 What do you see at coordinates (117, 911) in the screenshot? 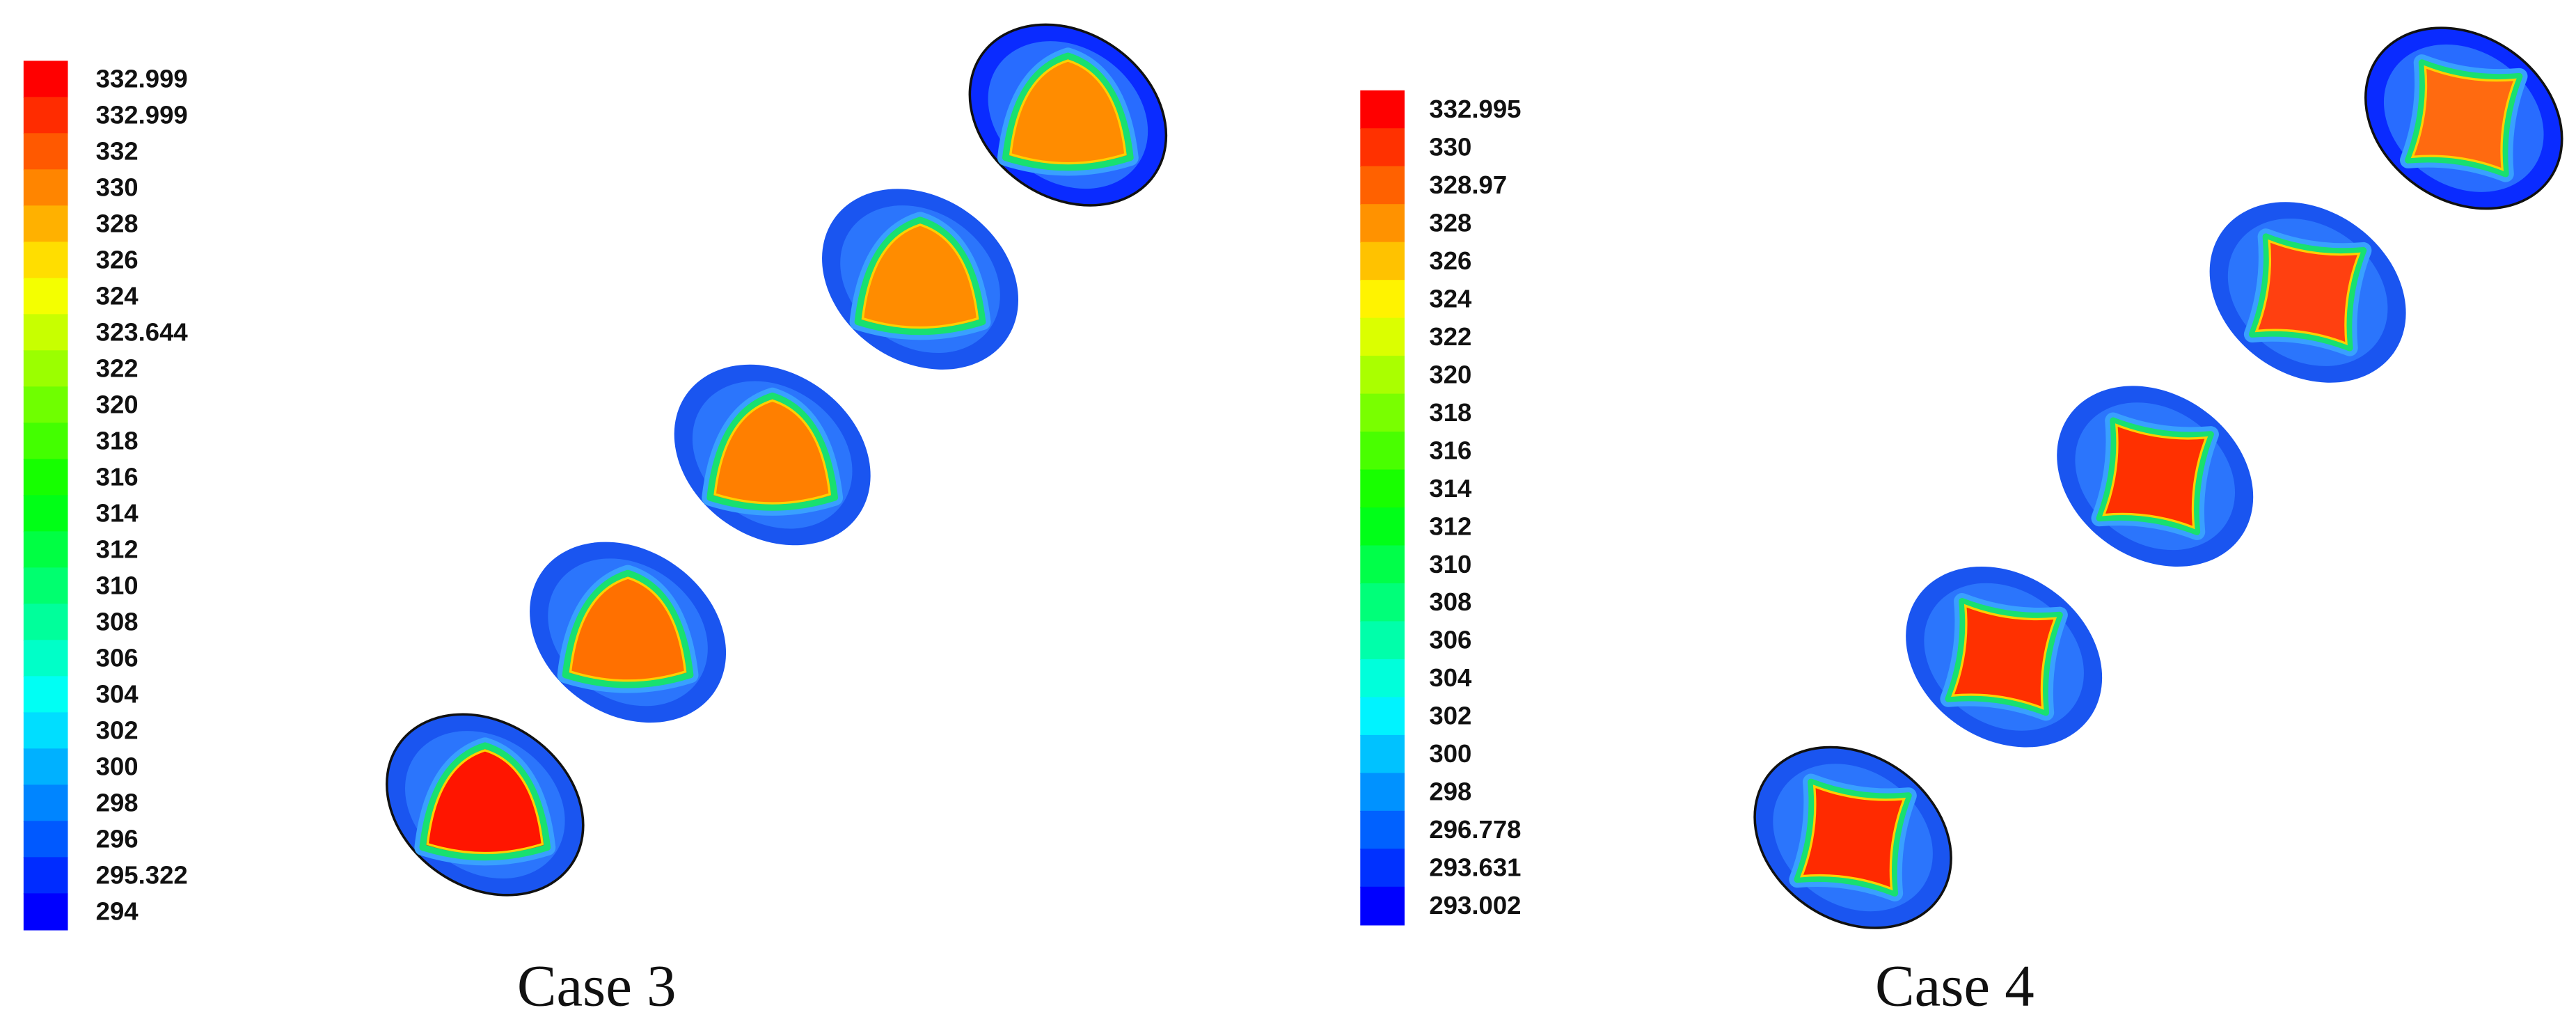
I see `legend-label: 294` at bounding box center [117, 911].